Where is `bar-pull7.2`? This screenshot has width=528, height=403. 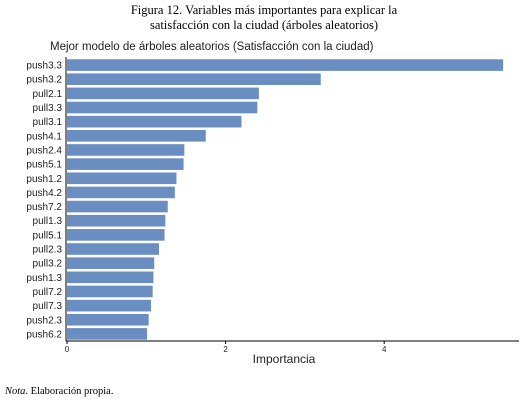
bar-pull7.2 is located at coordinates (110, 291).